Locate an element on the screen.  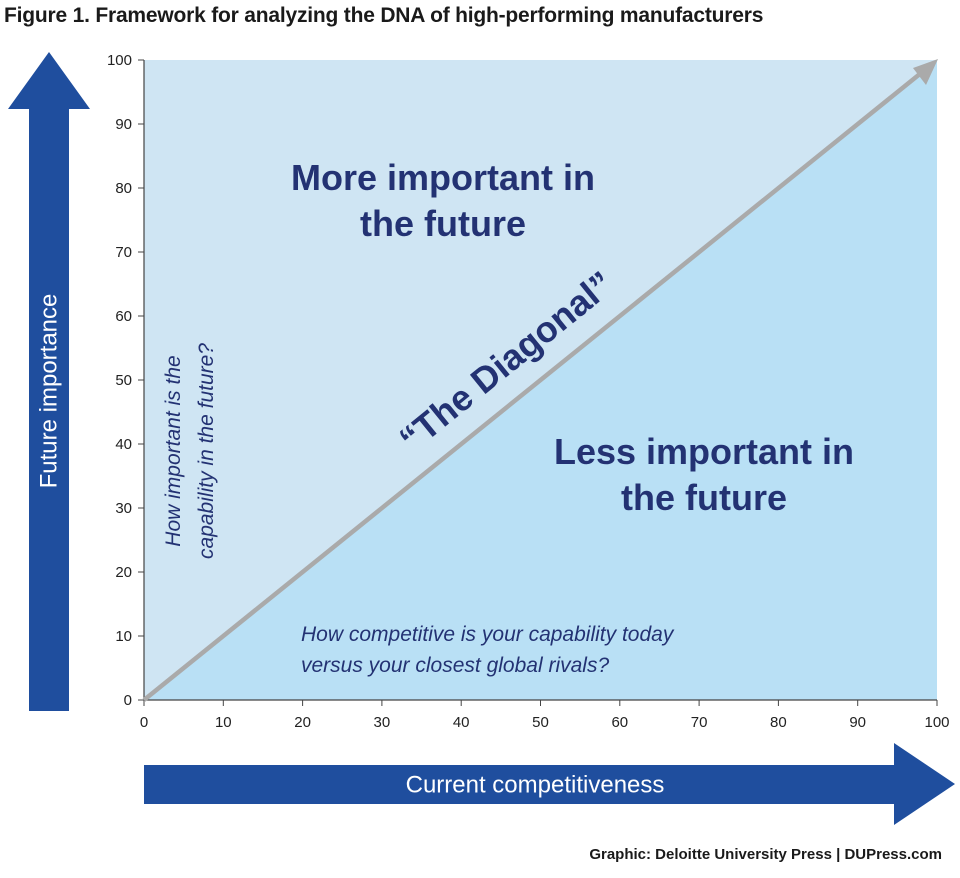
x-tick-label: 70 is located at coordinates (699, 722).